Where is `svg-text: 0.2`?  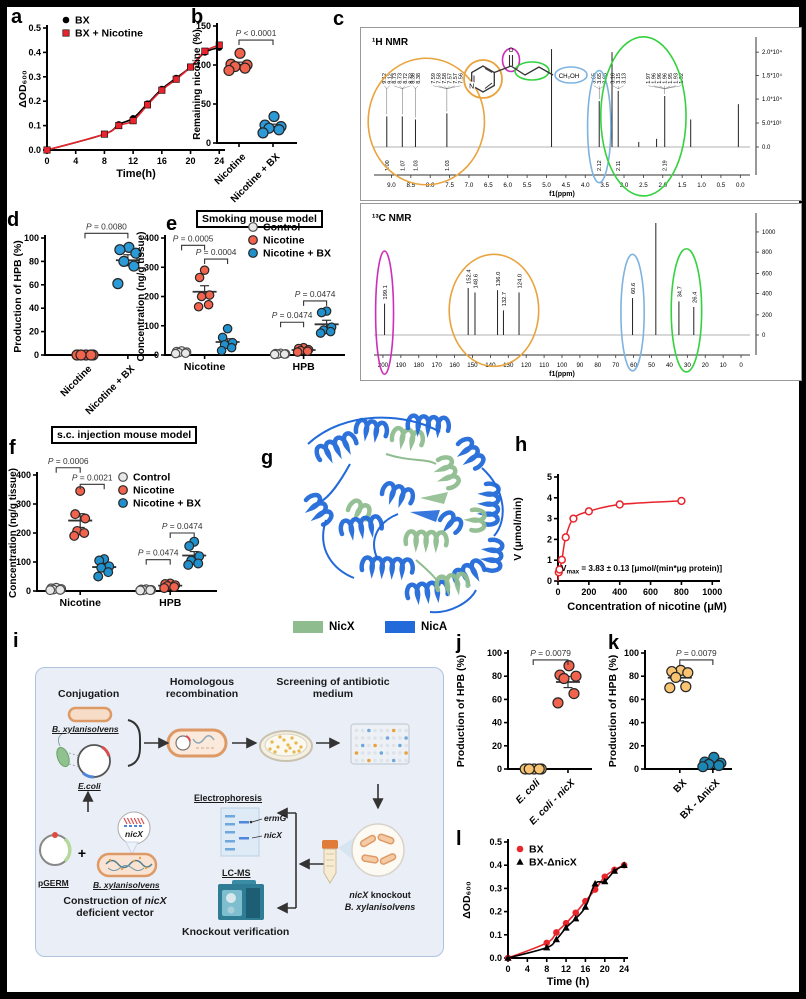 svg-text: 0.2 is located at coordinates (495, 912).